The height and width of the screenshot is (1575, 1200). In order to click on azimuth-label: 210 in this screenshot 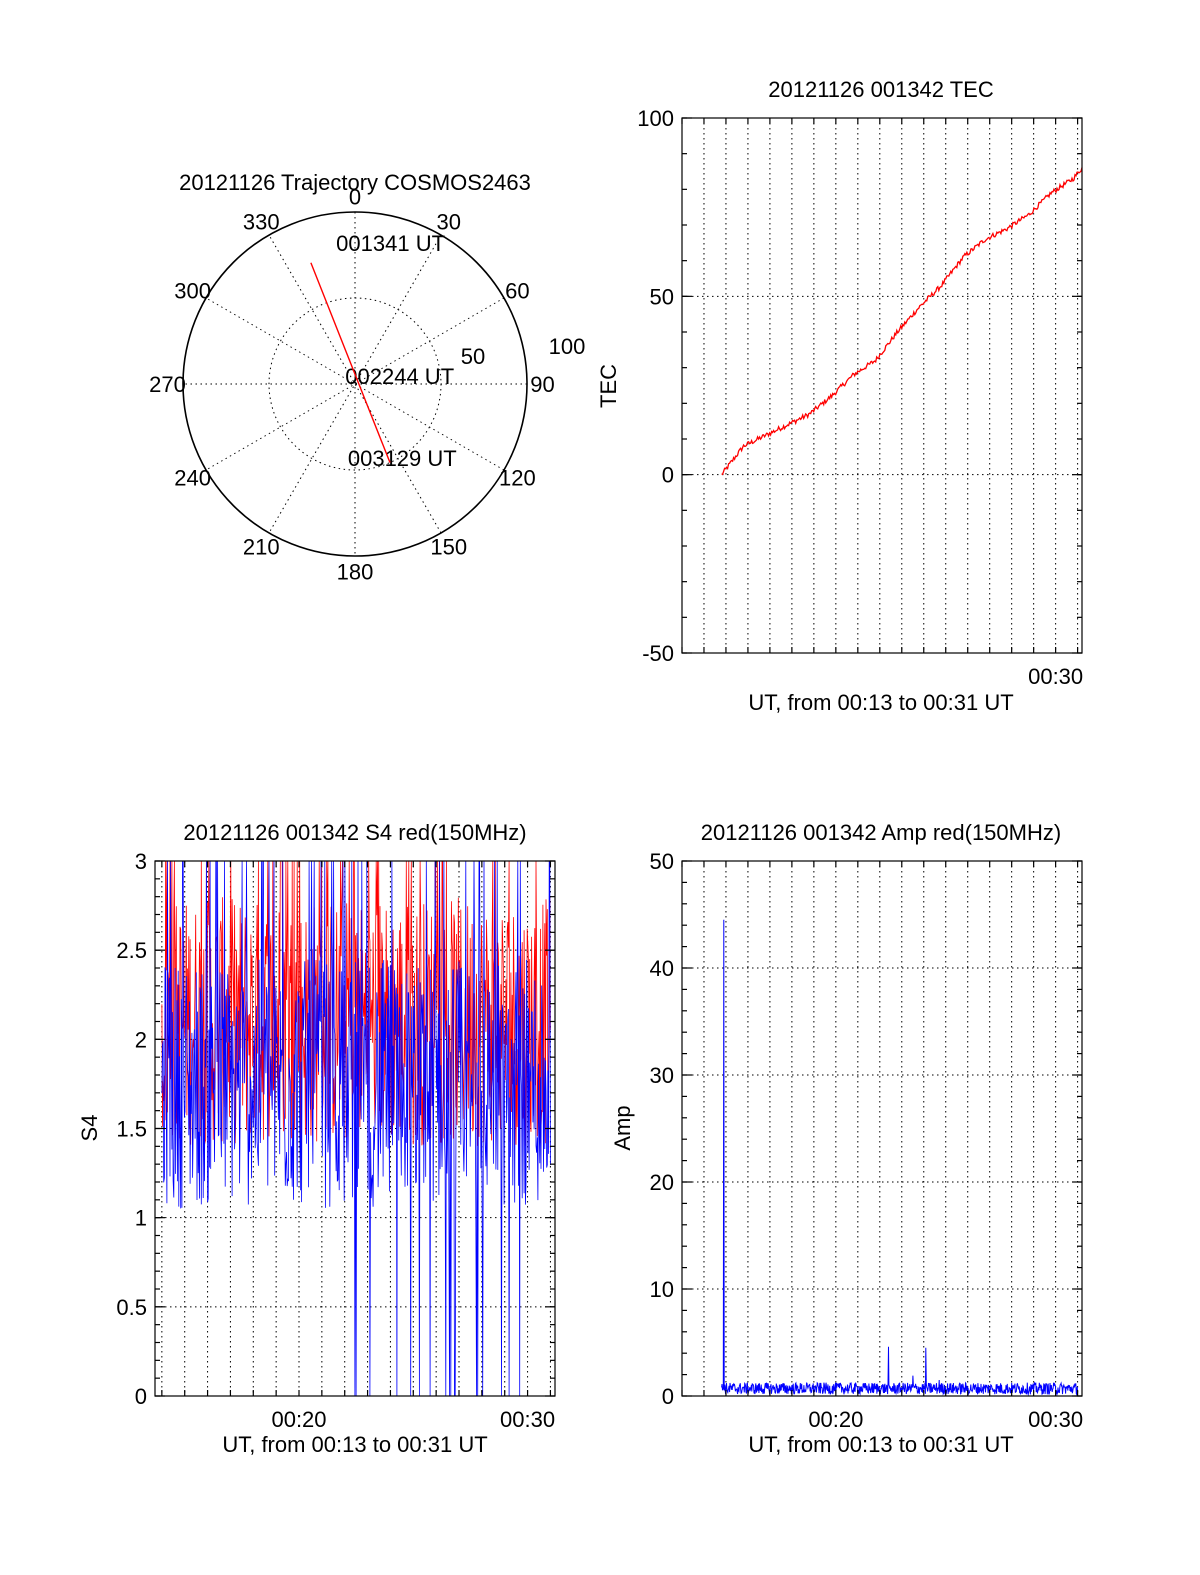, I will do `click(261, 546)`.